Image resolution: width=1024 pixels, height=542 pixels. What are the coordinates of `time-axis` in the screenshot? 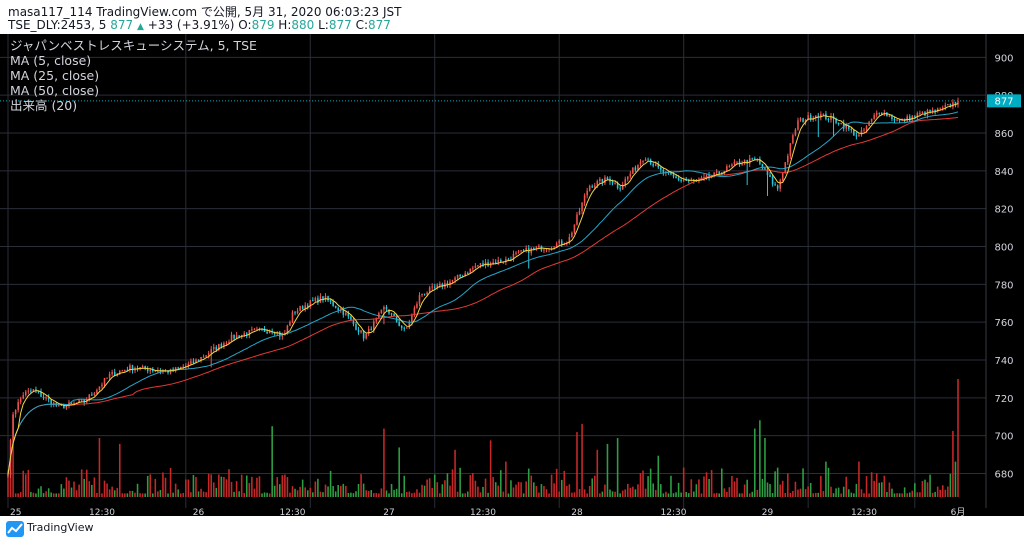 It's located at (512, 512).